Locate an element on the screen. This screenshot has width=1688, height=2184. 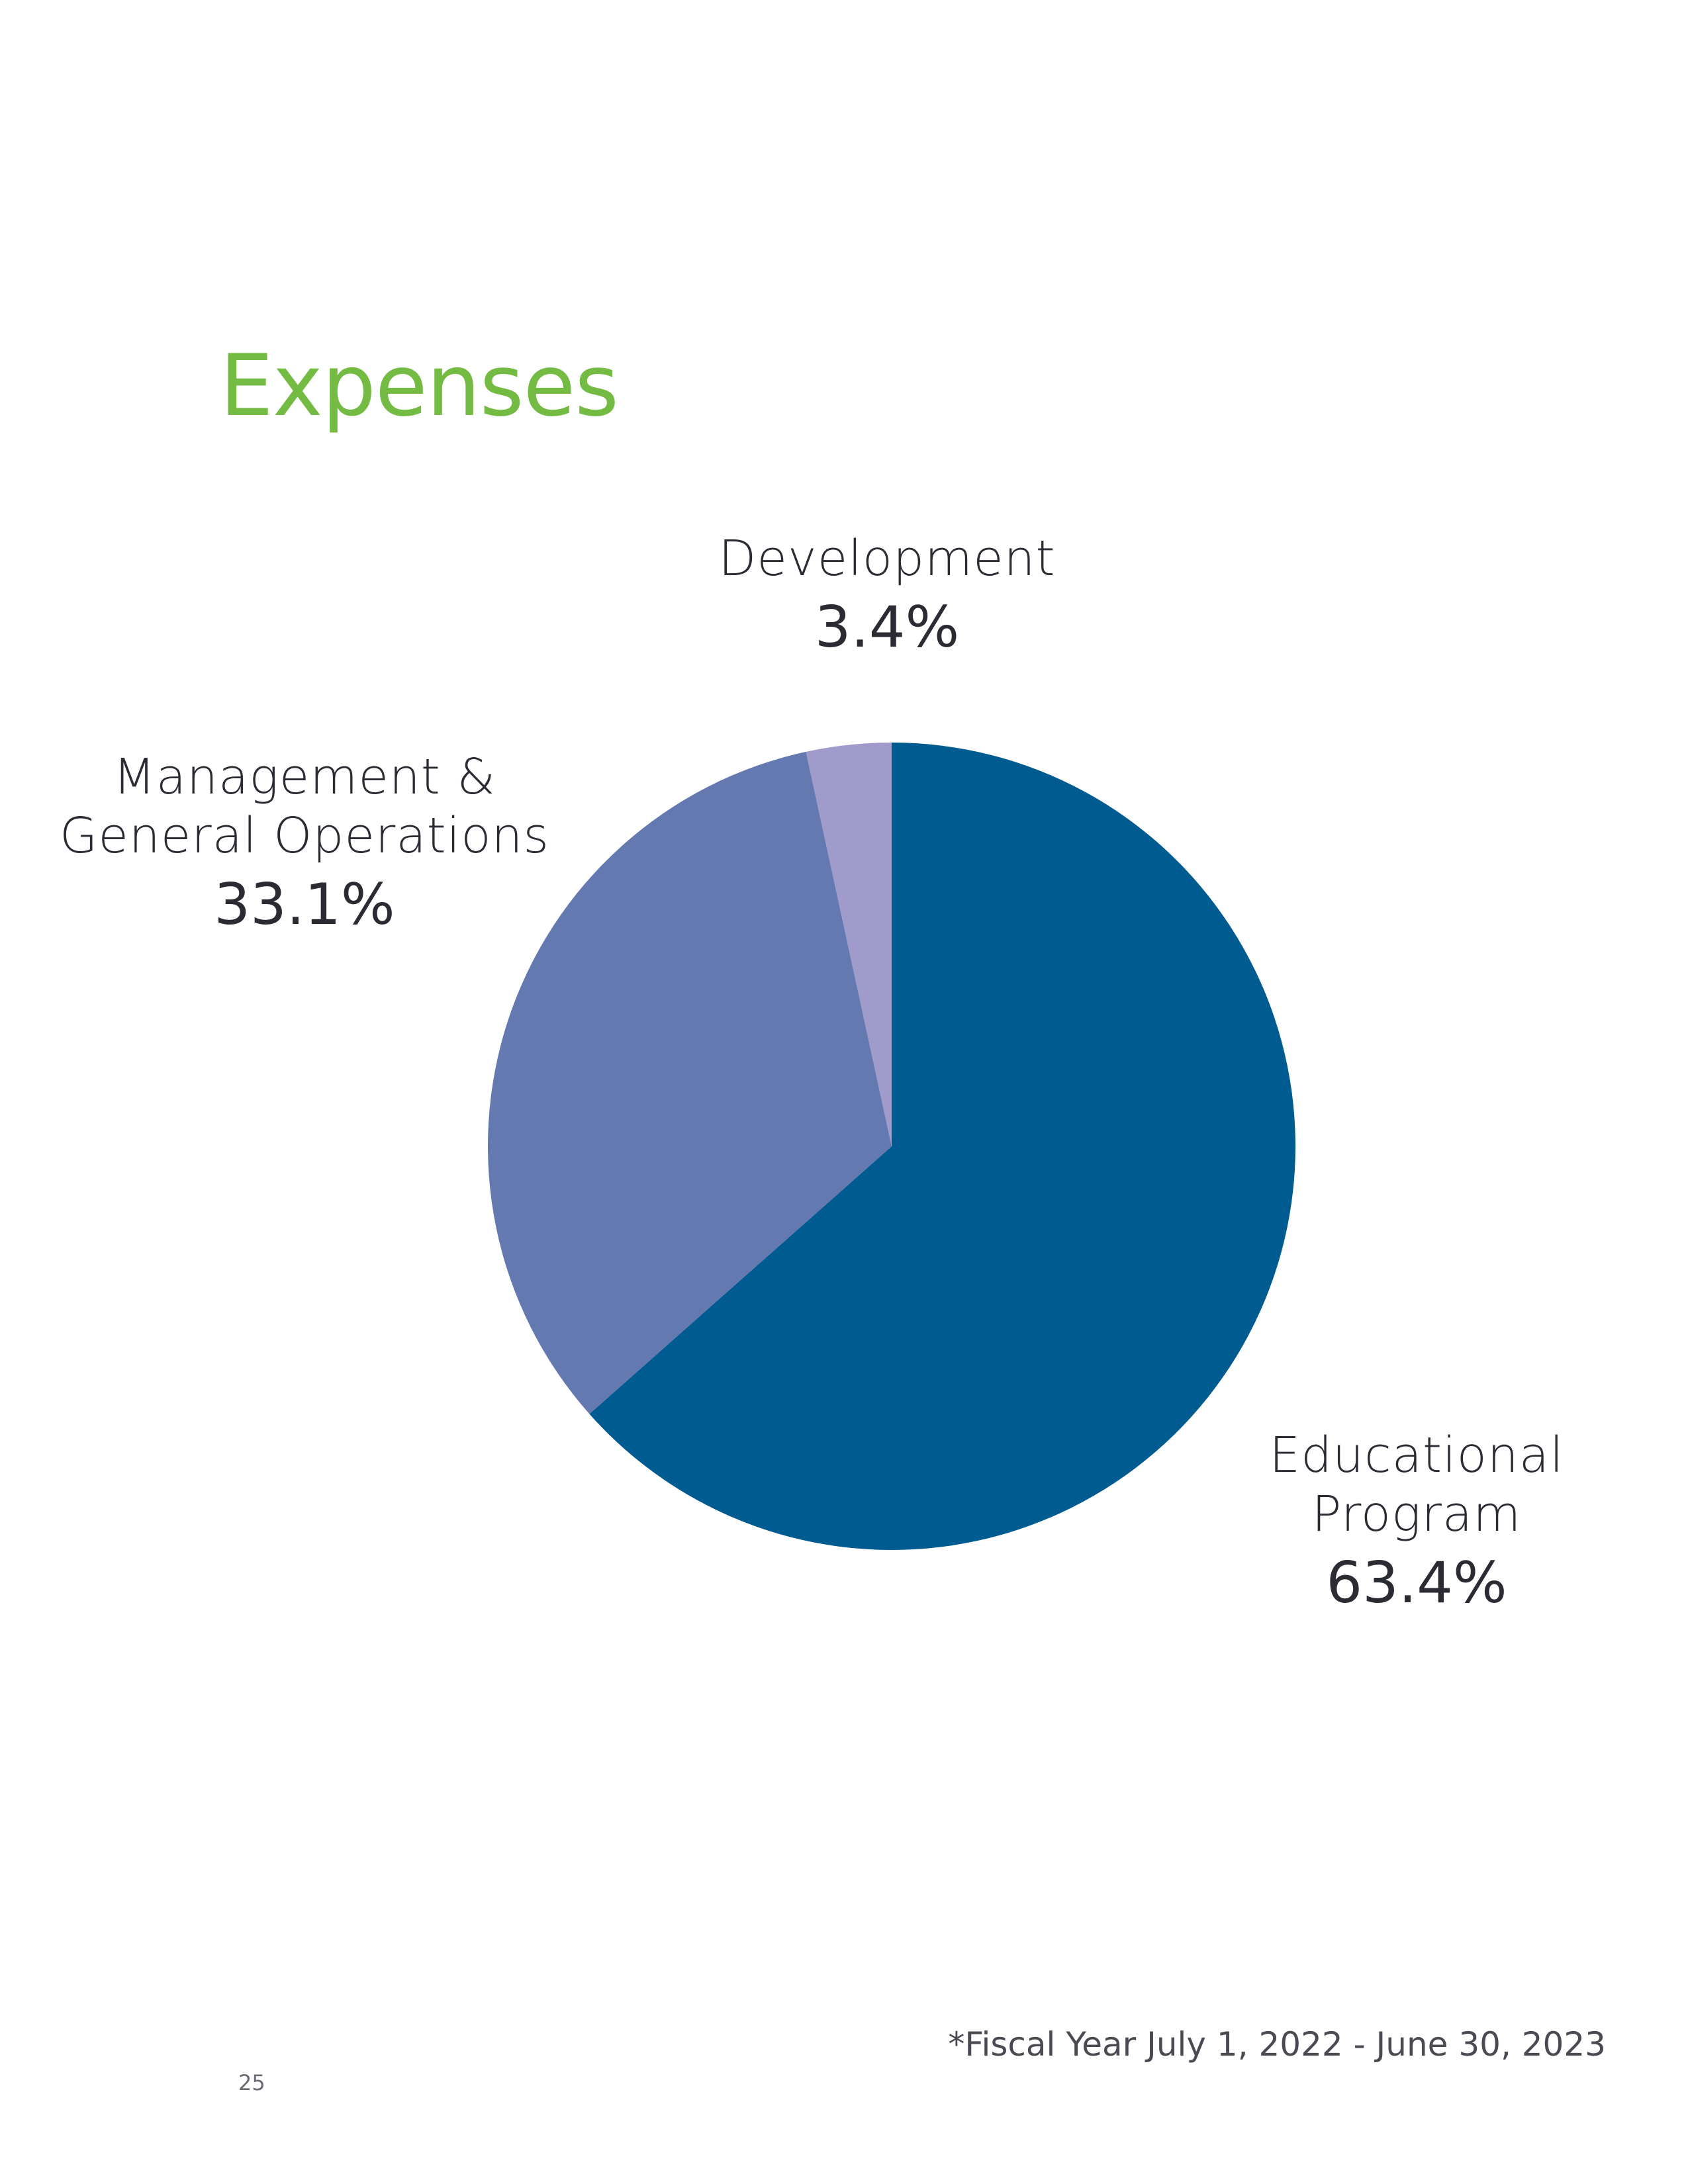
slice-name-educational-program: Educational Program is located at coordinates (1416, 1485).